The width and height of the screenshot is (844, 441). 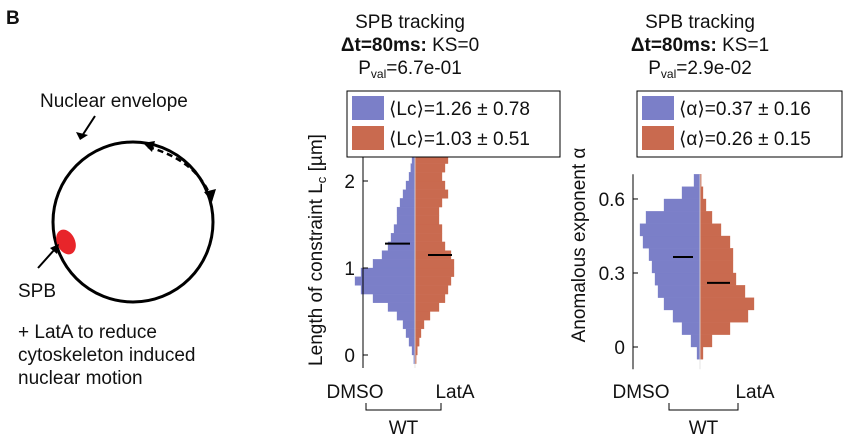 I want to click on y-label-part: Anomalous exponent α, so click(x=579, y=245).